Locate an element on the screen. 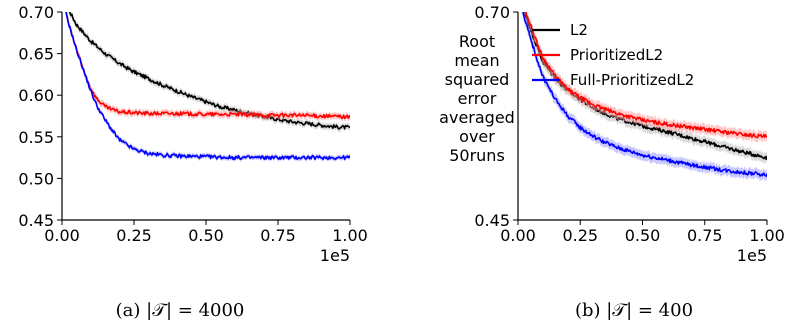 Image resolution: width=789 pixels, height=325 pixels. legend: L2 PrioritizedL2 Full-PrioritizedL2 is located at coordinates (613, 55).